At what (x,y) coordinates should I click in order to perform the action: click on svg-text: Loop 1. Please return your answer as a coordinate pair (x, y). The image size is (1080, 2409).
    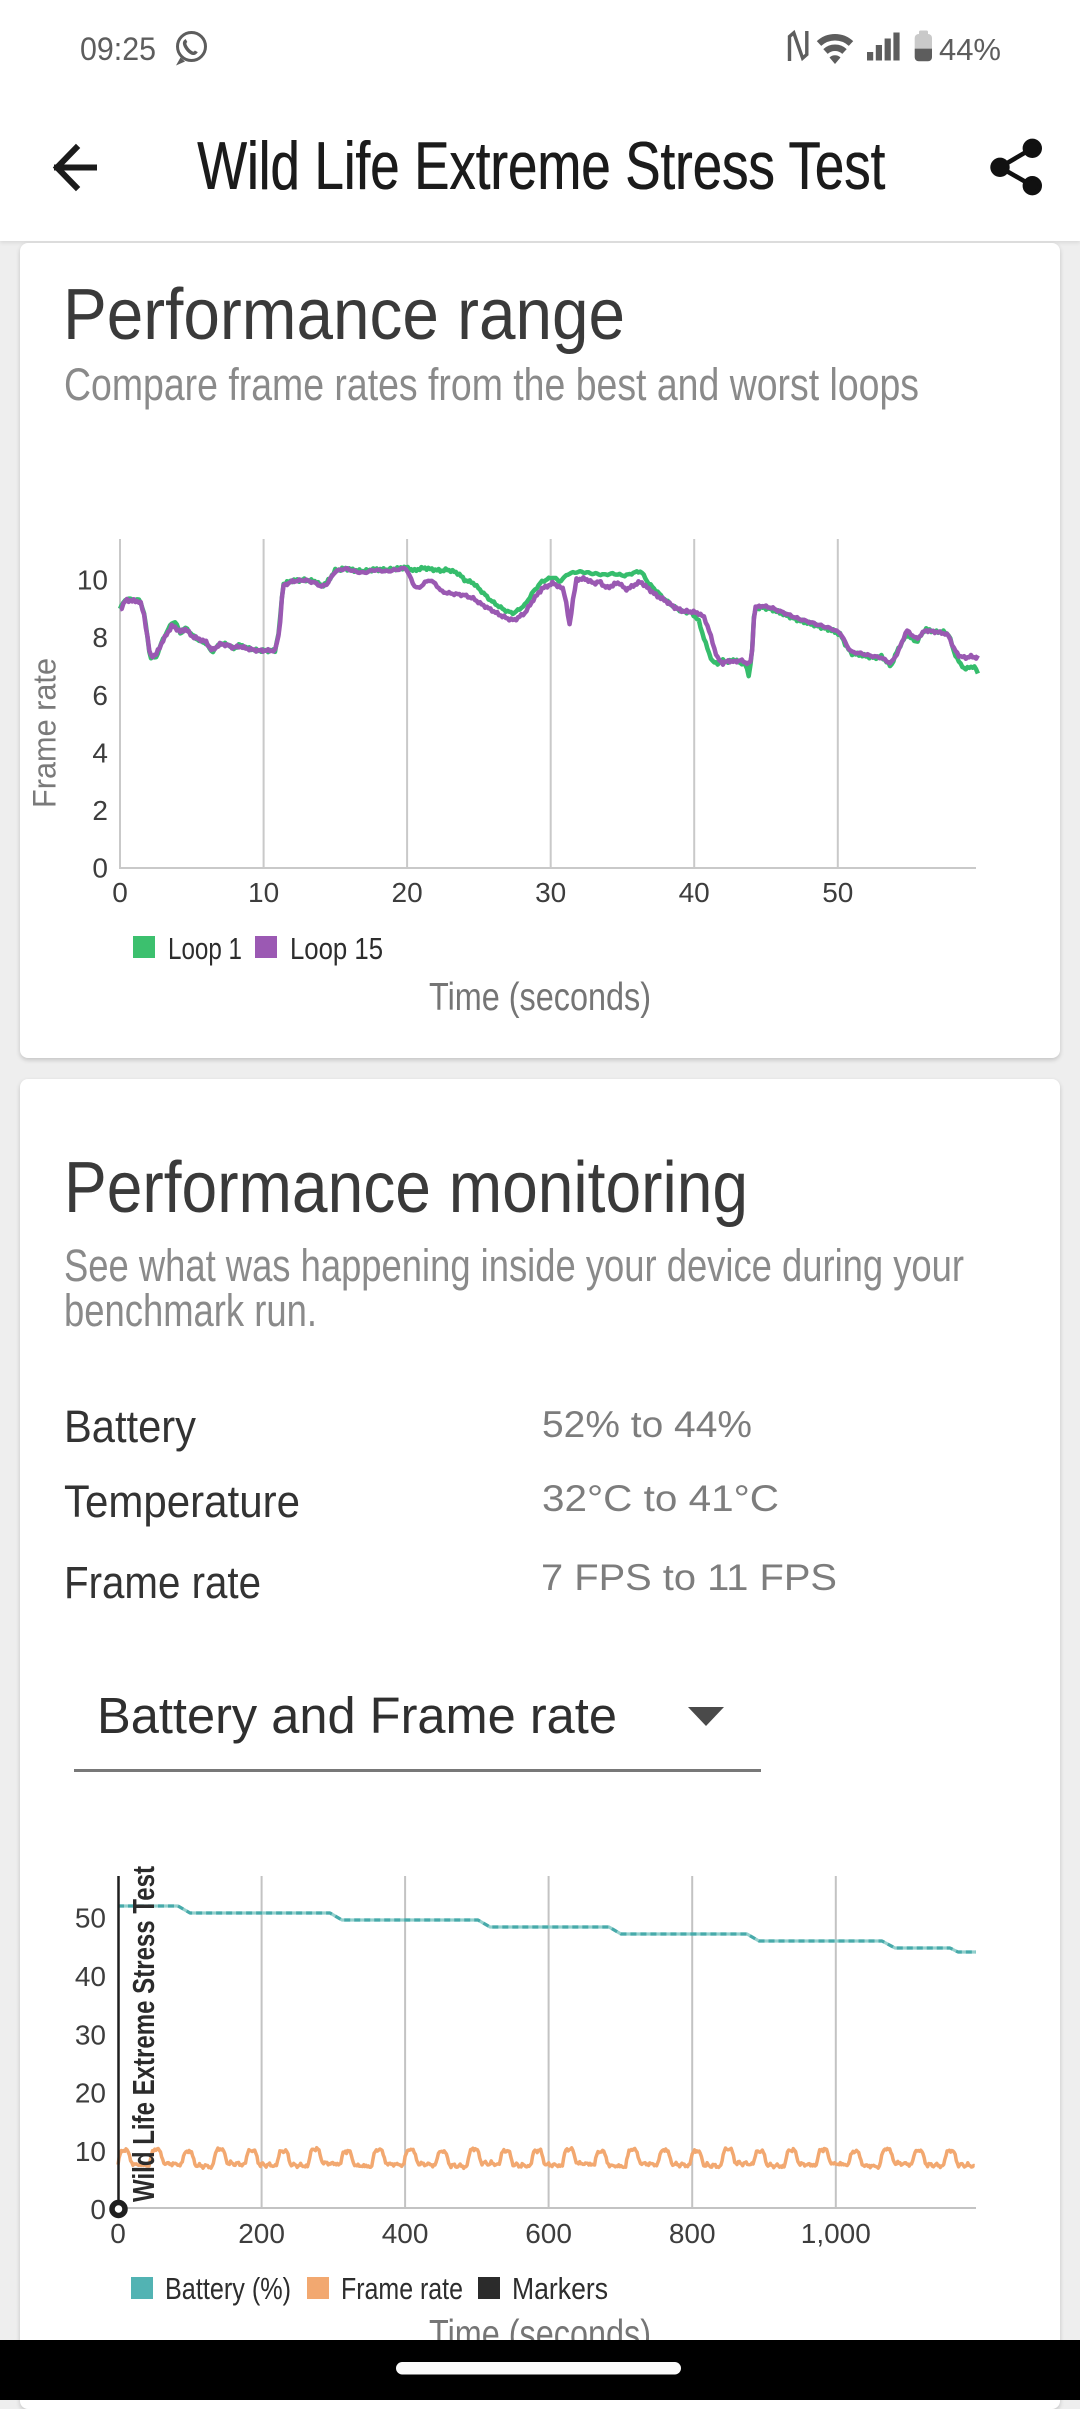
    Looking at the image, I should click on (205, 948).